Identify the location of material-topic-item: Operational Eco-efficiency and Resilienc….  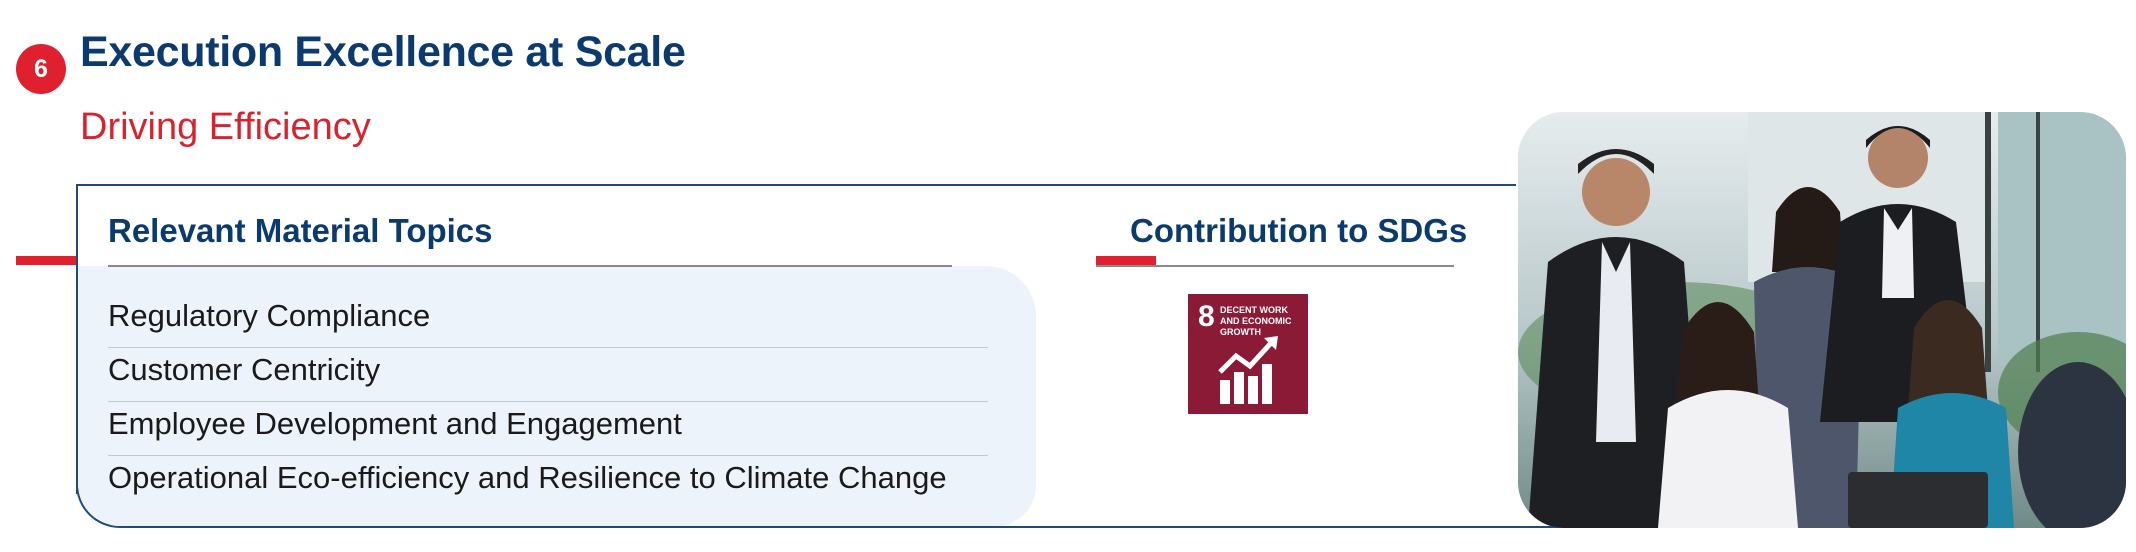
(527, 477).